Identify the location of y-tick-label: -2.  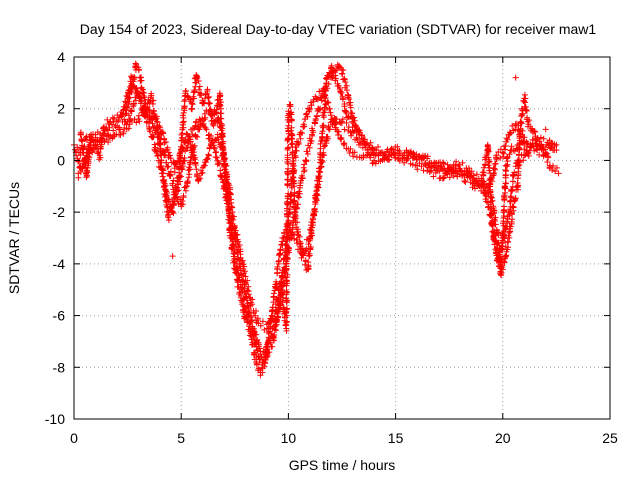
(59, 212).